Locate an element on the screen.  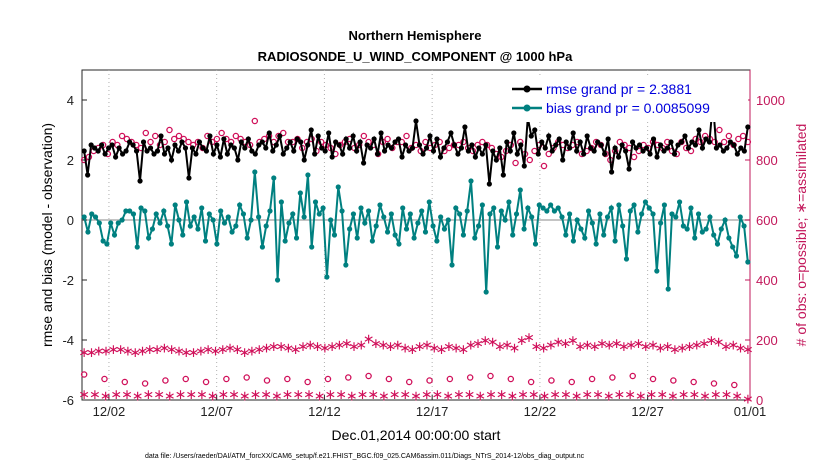
y-axis-label-right: # of obs: o=possible; ∗=assimilated is located at coordinates (801, 235).